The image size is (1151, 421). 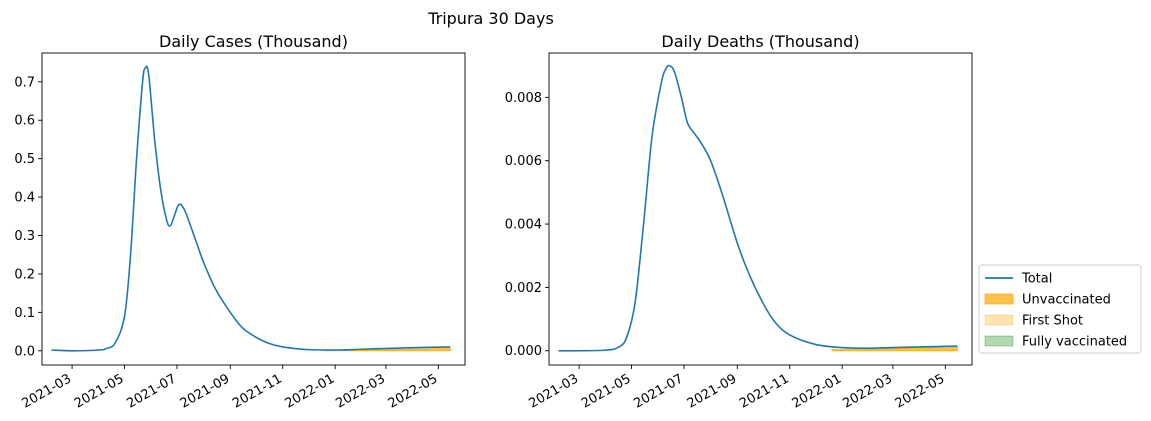 What do you see at coordinates (24, 274) in the screenshot?
I see `y-tick-label: 0.2` at bounding box center [24, 274].